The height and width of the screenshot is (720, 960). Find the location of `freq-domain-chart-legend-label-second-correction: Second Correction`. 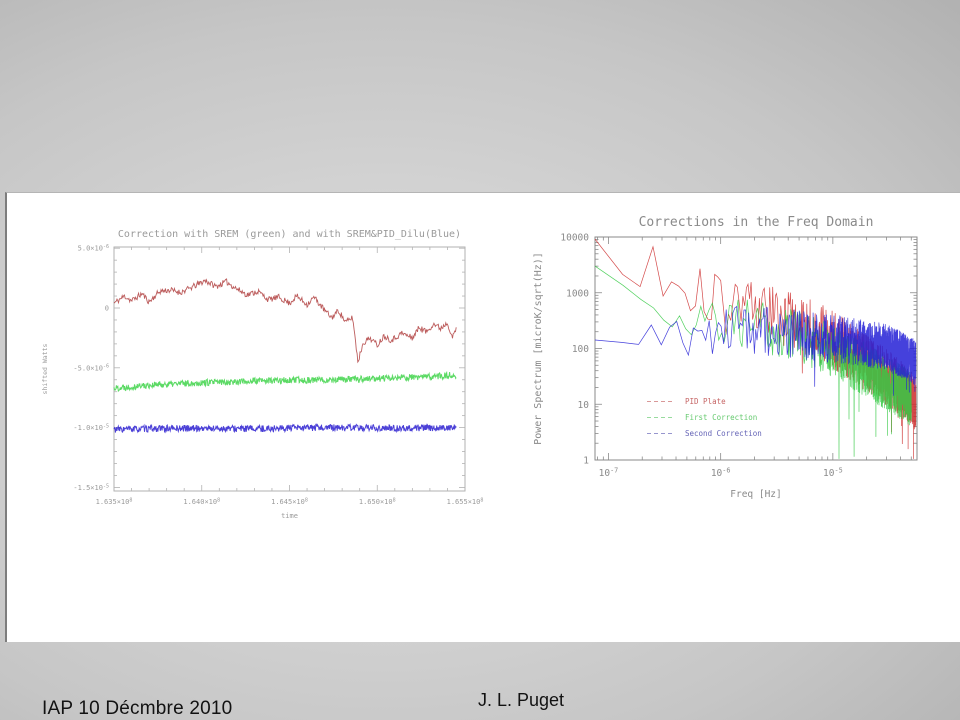

freq-domain-chart-legend-label-second-correction: Second Correction is located at coordinates (723, 433).